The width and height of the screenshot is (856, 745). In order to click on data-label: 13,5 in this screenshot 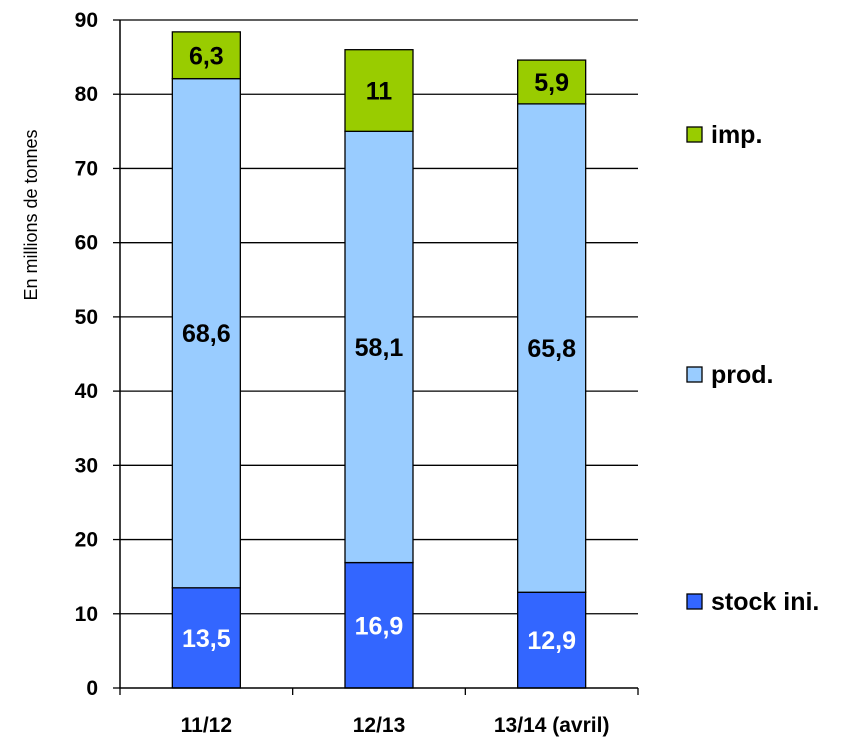, I will do `click(206, 639)`.